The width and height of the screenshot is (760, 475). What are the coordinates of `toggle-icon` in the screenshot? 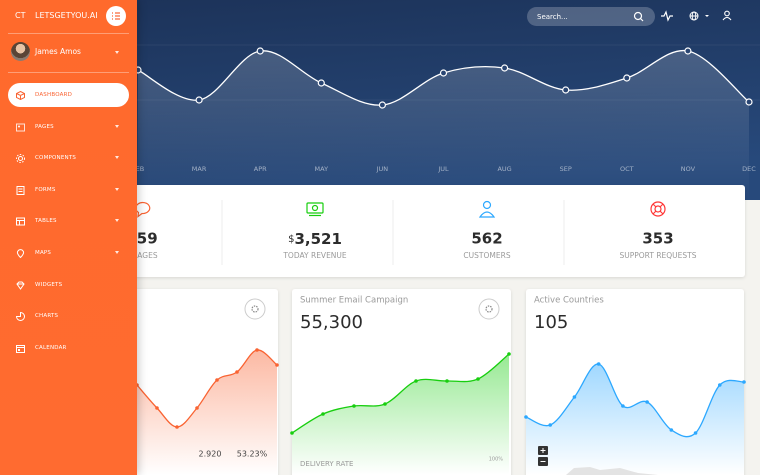 It's located at (116, 16).